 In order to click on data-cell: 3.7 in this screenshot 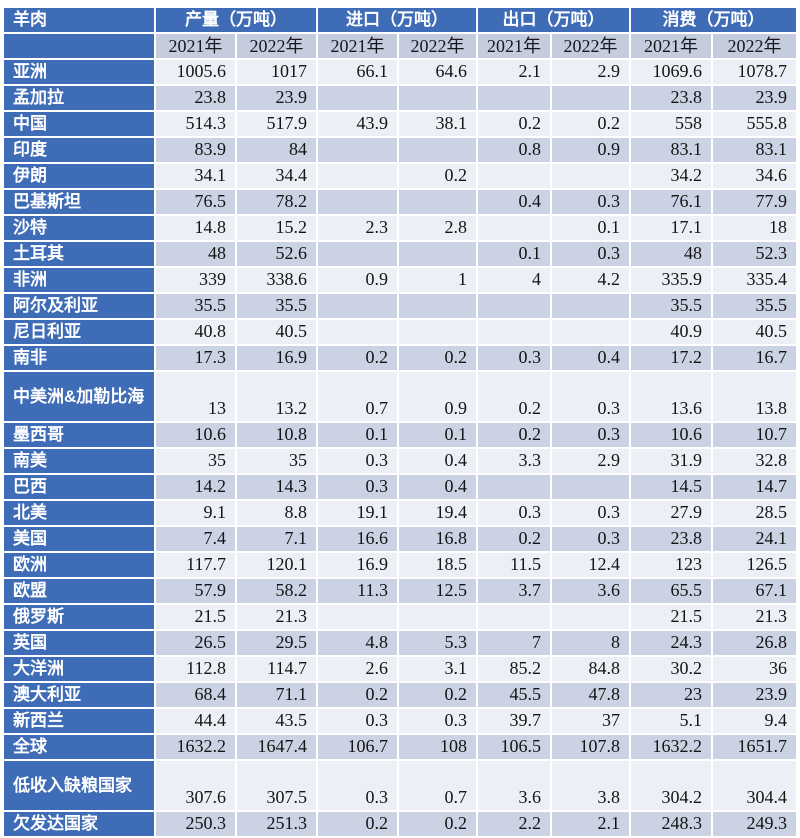, I will do `click(514, 591)`.